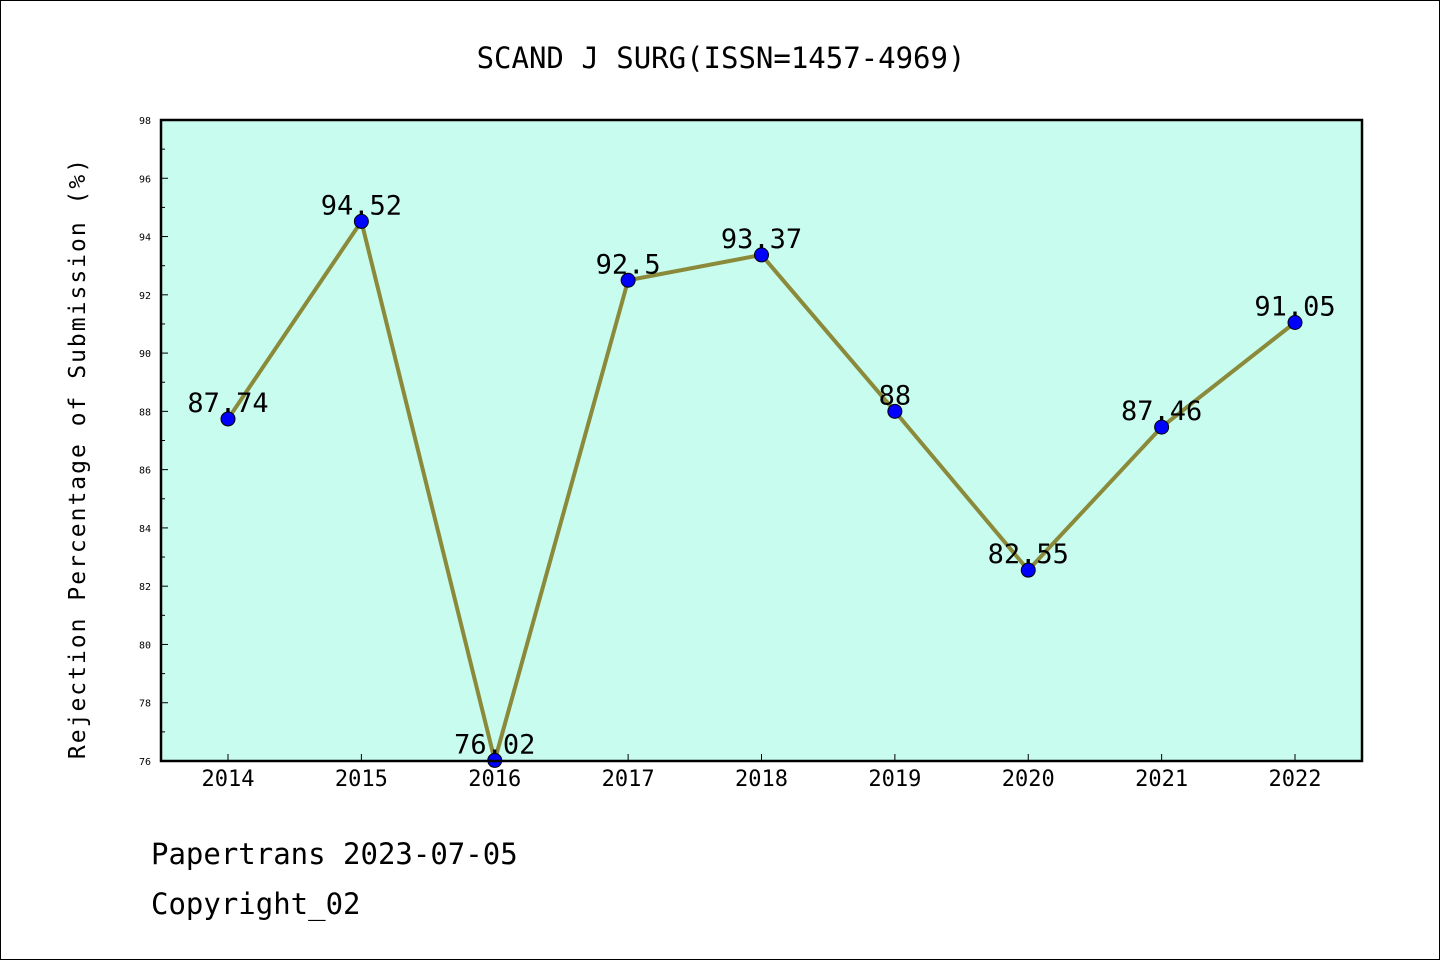  Describe the element at coordinates (761, 239) in the screenshot. I see `data-label: 93.37` at that location.